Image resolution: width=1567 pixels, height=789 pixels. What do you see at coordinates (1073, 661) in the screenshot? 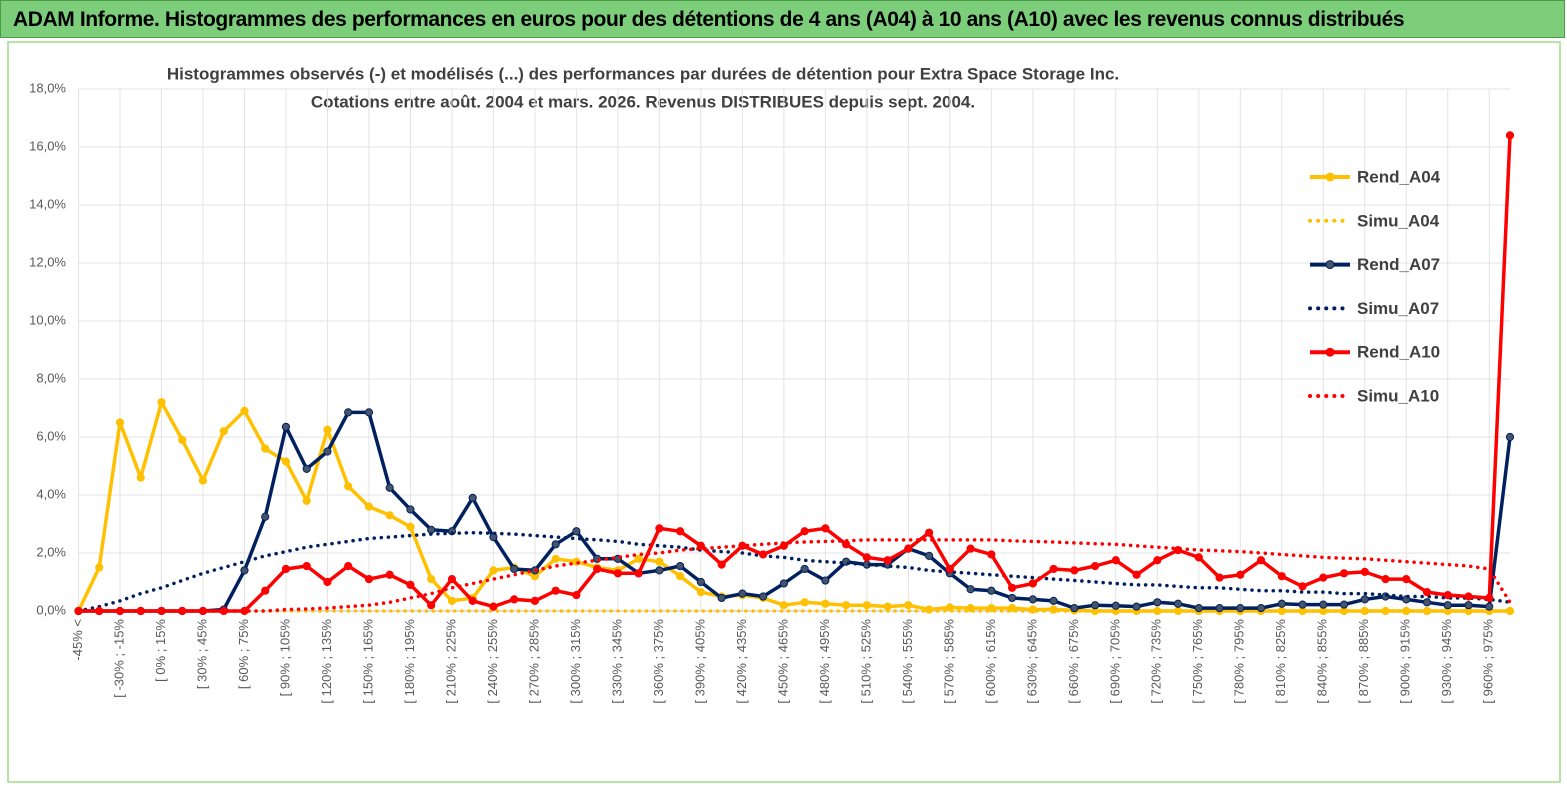
I see `x-tick-label: [ 660% ; 675%` at bounding box center [1073, 661].